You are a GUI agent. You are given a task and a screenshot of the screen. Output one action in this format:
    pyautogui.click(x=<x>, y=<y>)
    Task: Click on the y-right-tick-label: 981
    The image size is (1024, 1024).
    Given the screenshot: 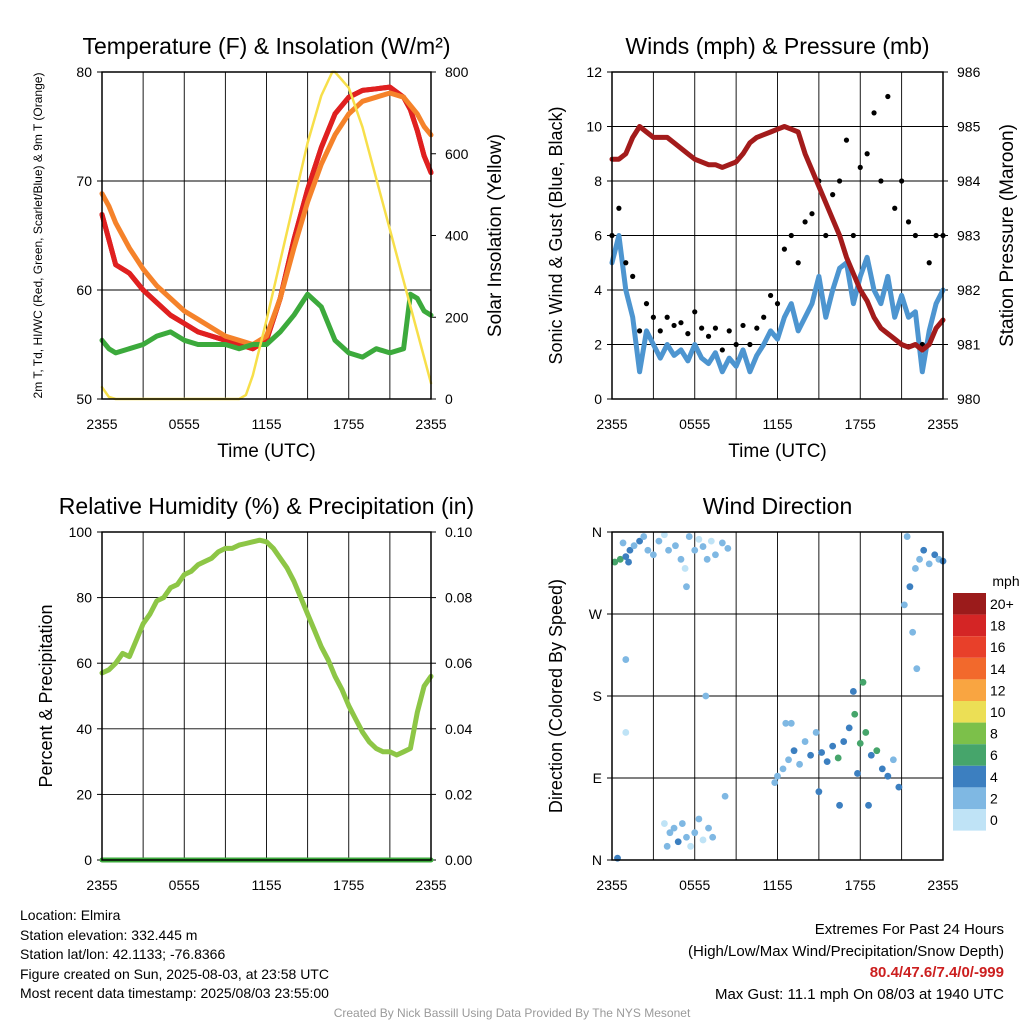 What is the action you would take?
    pyautogui.click(x=969, y=345)
    